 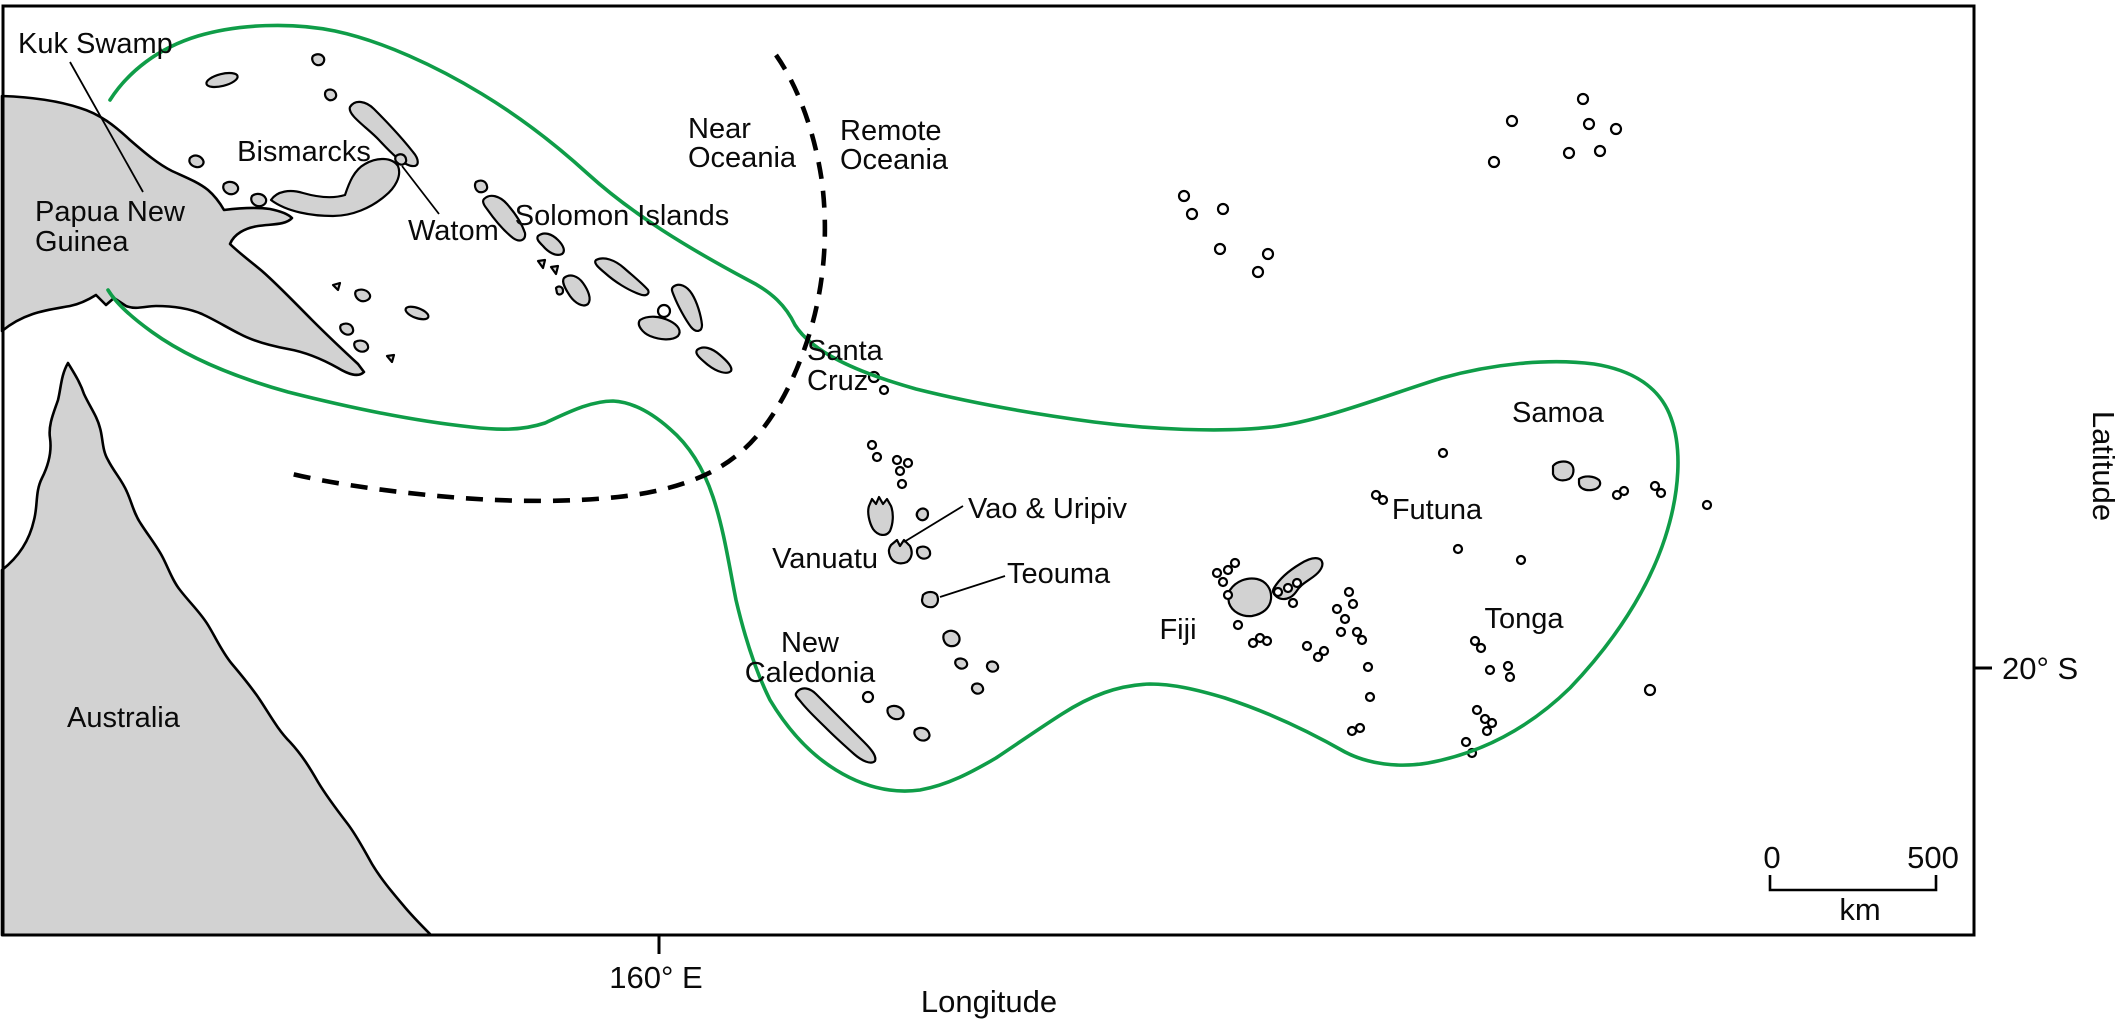 I want to click on islands-vanuatu, so click(x=933, y=567).